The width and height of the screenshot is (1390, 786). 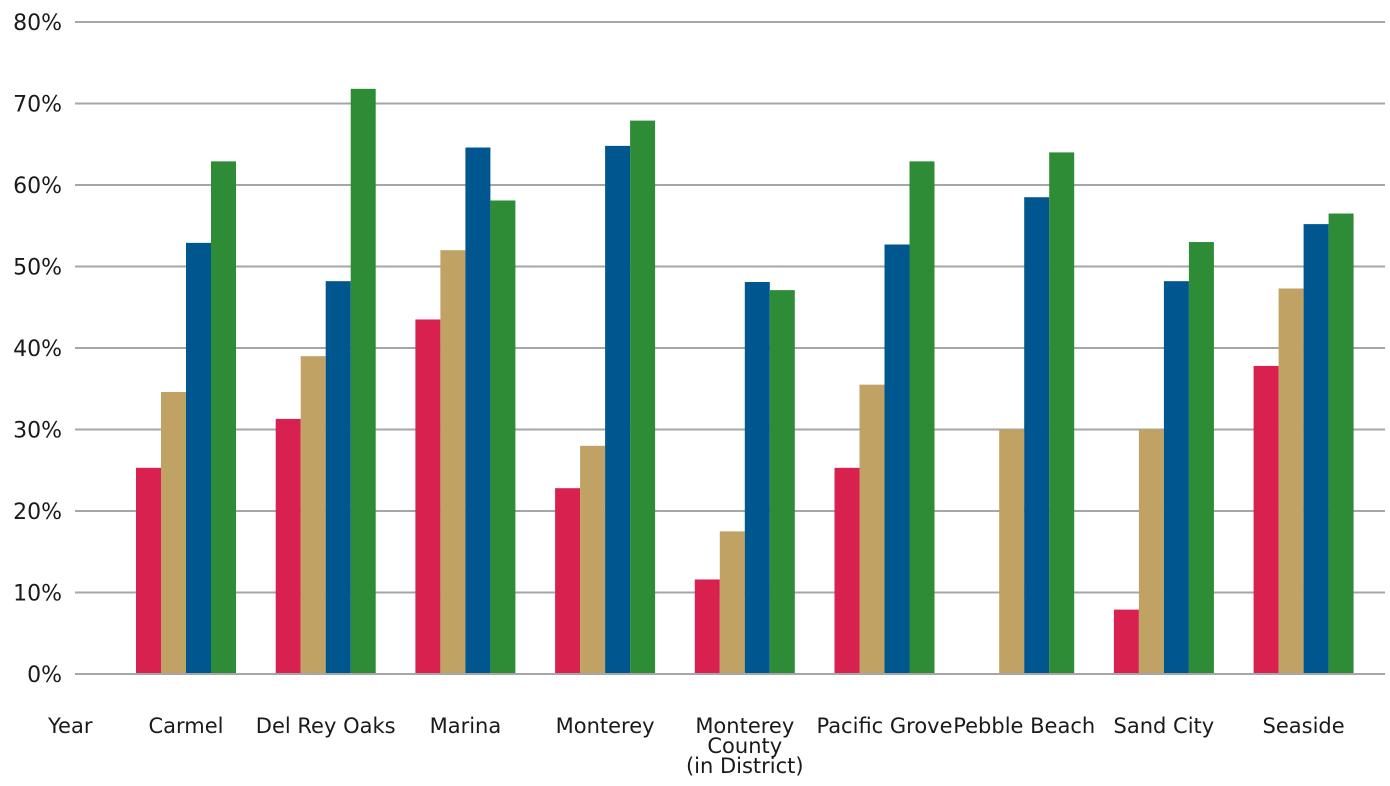 I want to click on y-tick-label: 40%, so click(x=37, y=349).